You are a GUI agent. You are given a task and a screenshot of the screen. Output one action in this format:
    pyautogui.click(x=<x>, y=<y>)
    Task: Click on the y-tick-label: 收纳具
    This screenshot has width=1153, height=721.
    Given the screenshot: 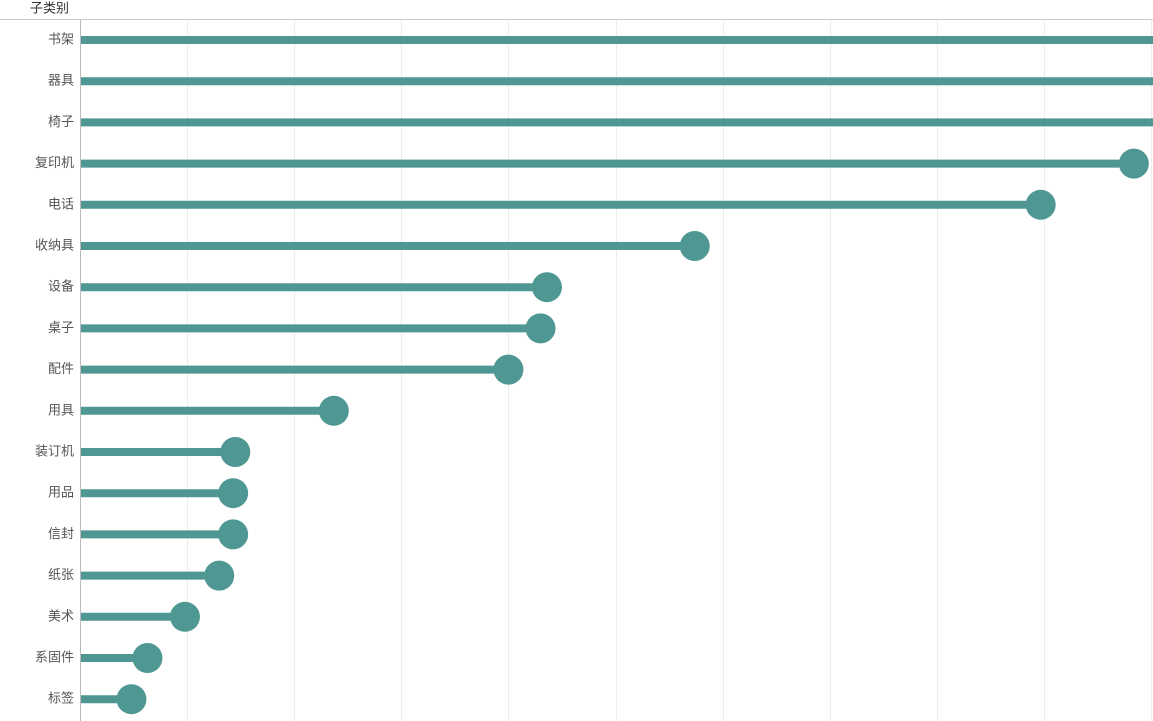 What is the action you would take?
    pyautogui.click(x=54, y=246)
    